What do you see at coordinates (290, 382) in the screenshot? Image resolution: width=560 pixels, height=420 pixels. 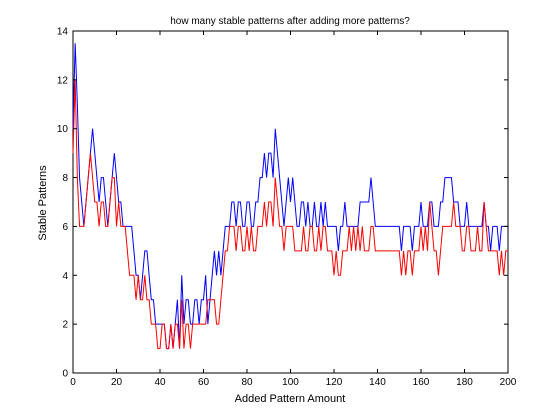 I see `x-tick-label: 100` at bounding box center [290, 382].